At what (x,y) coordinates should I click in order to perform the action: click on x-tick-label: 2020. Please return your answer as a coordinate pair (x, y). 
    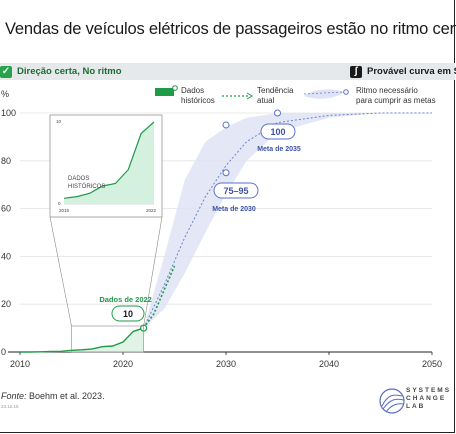
    Looking at the image, I should click on (123, 364).